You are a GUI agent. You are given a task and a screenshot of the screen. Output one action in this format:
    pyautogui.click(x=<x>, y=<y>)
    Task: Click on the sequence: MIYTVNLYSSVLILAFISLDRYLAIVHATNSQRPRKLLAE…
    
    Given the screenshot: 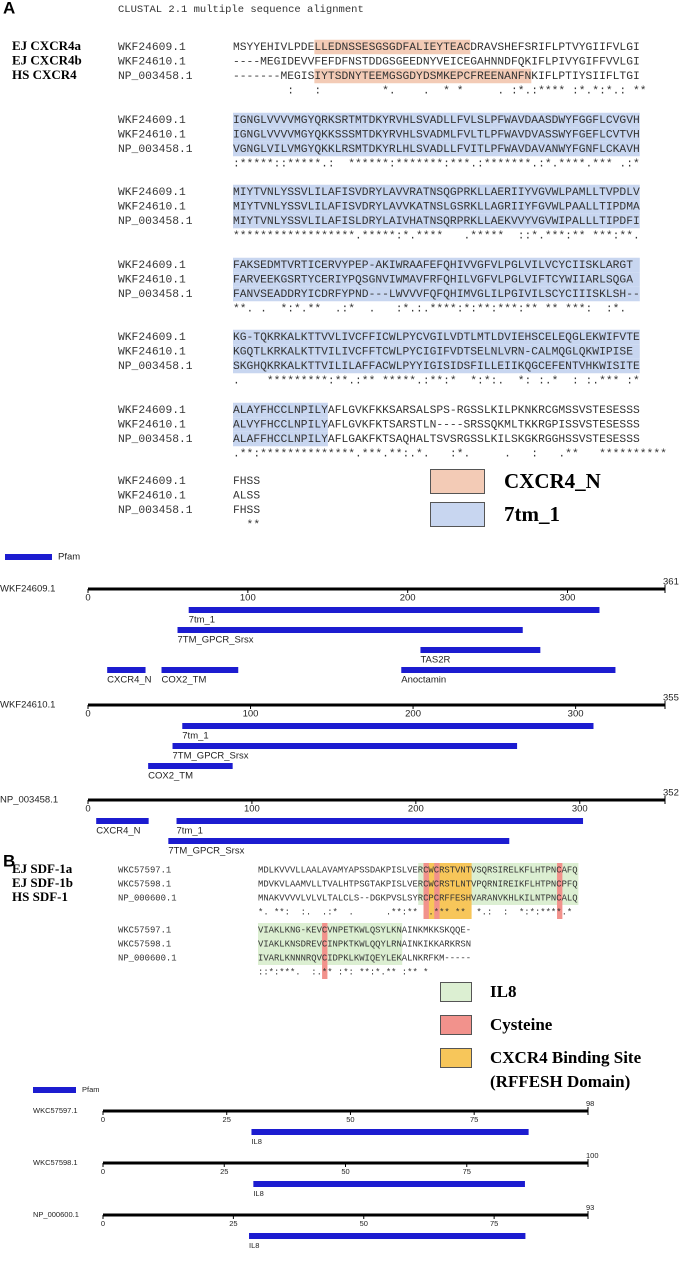 What is the action you would take?
    pyautogui.click(x=436, y=222)
    